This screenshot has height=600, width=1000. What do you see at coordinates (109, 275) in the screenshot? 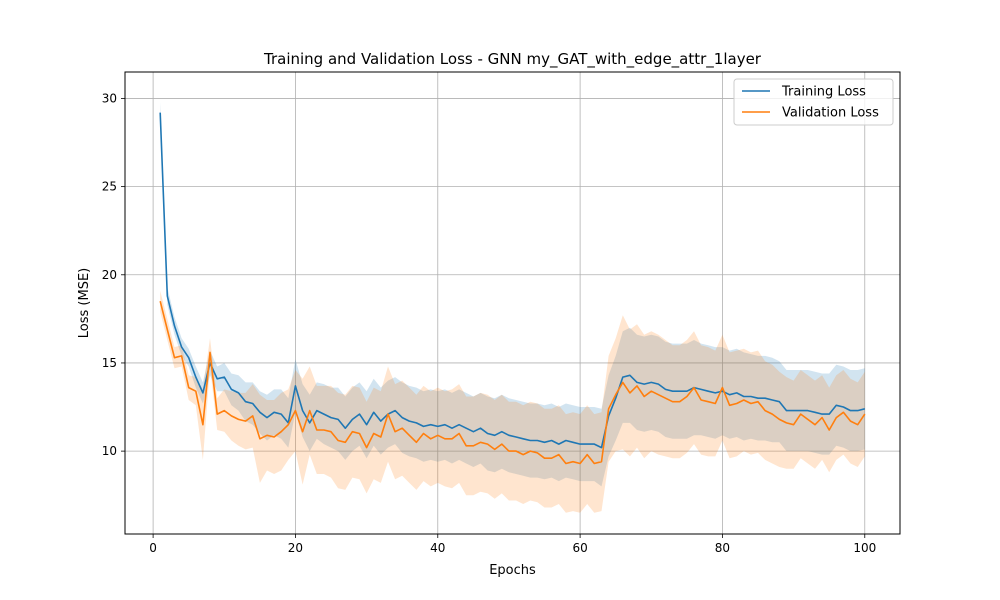
I see `y-tick-label: 20` at bounding box center [109, 275].